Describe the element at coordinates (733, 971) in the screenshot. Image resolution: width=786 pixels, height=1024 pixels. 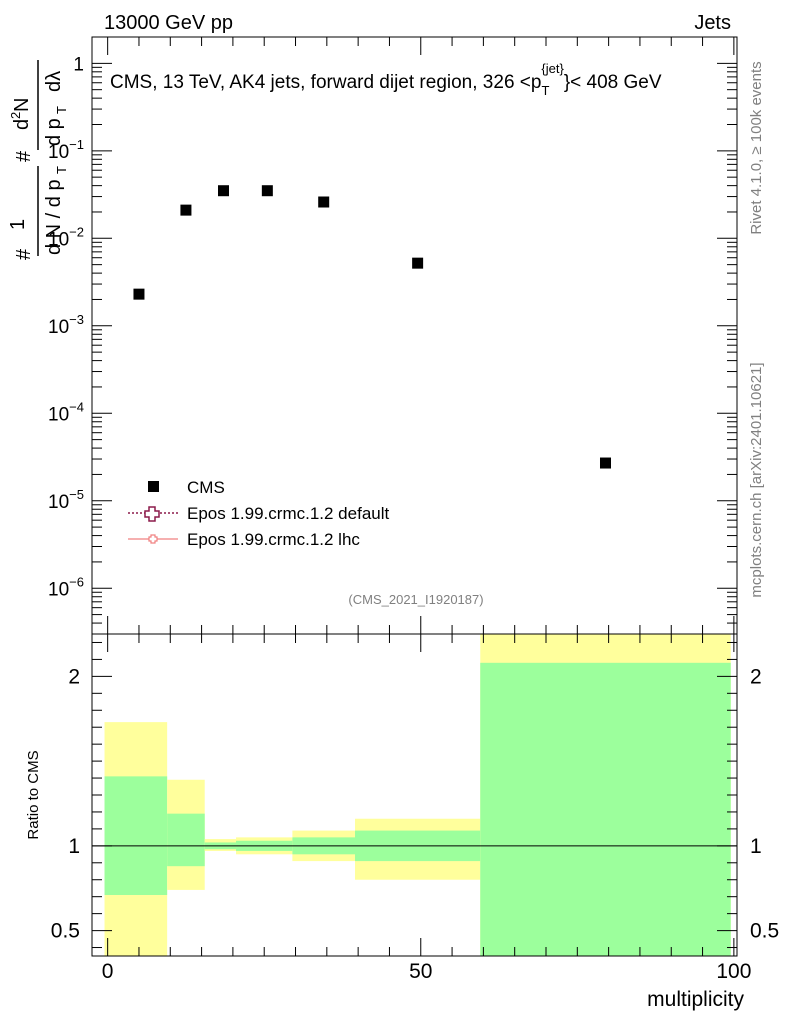
I see `x-tick-label: 100` at that location.